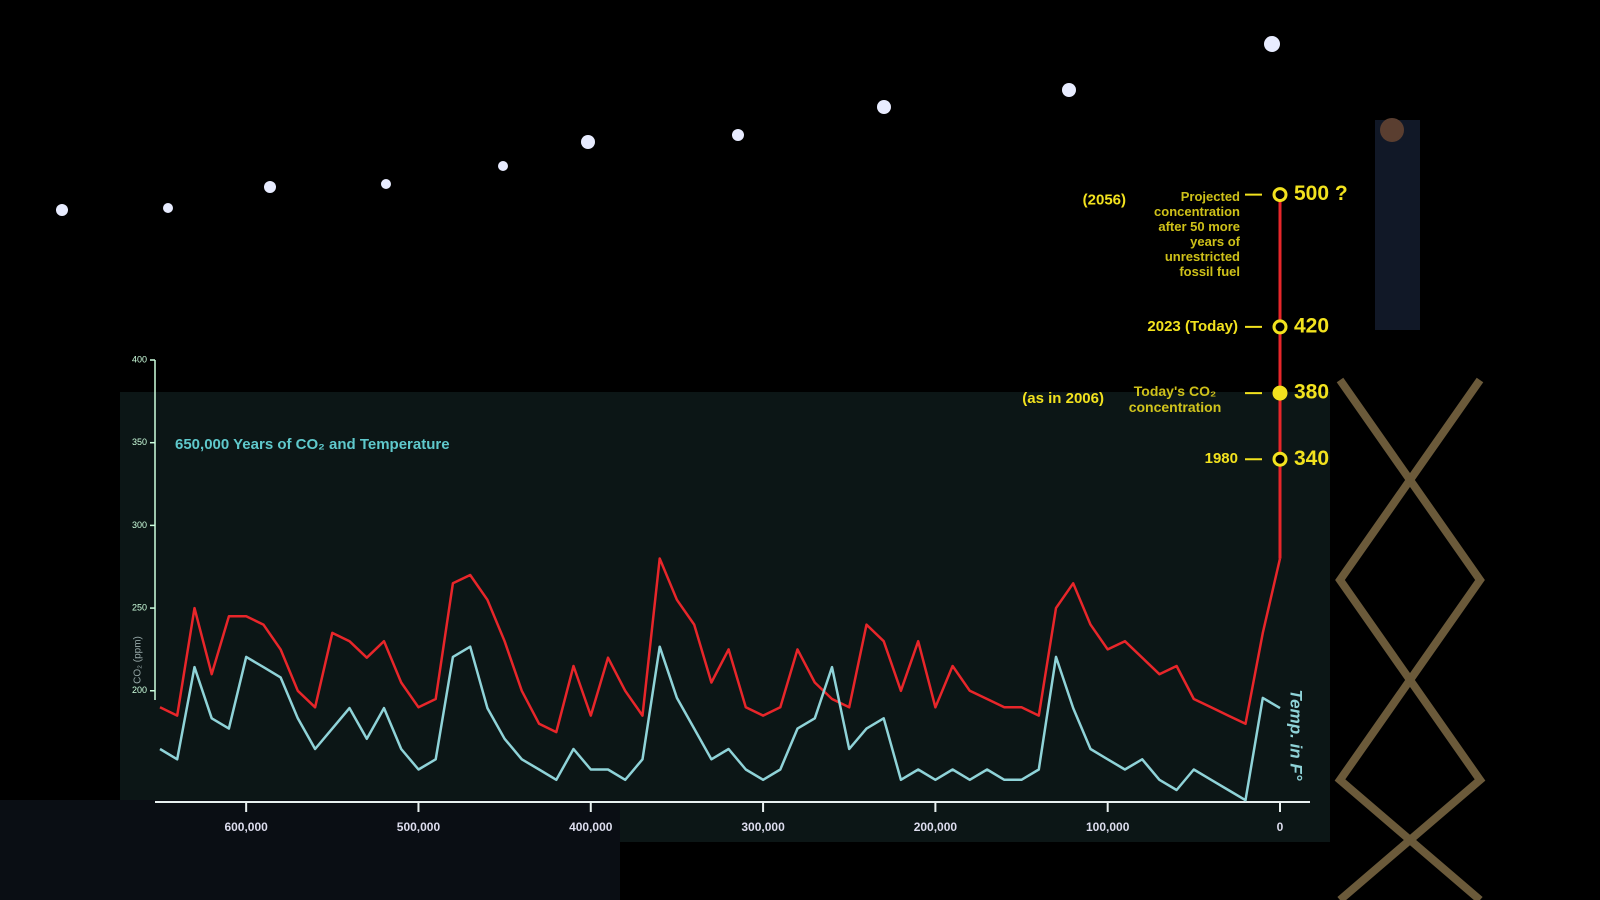 The image size is (1600, 900). What do you see at coordinates (1280, 827) in the screenshot?
I see `x-tick-label: 0` at bounding box center [1280, 827].